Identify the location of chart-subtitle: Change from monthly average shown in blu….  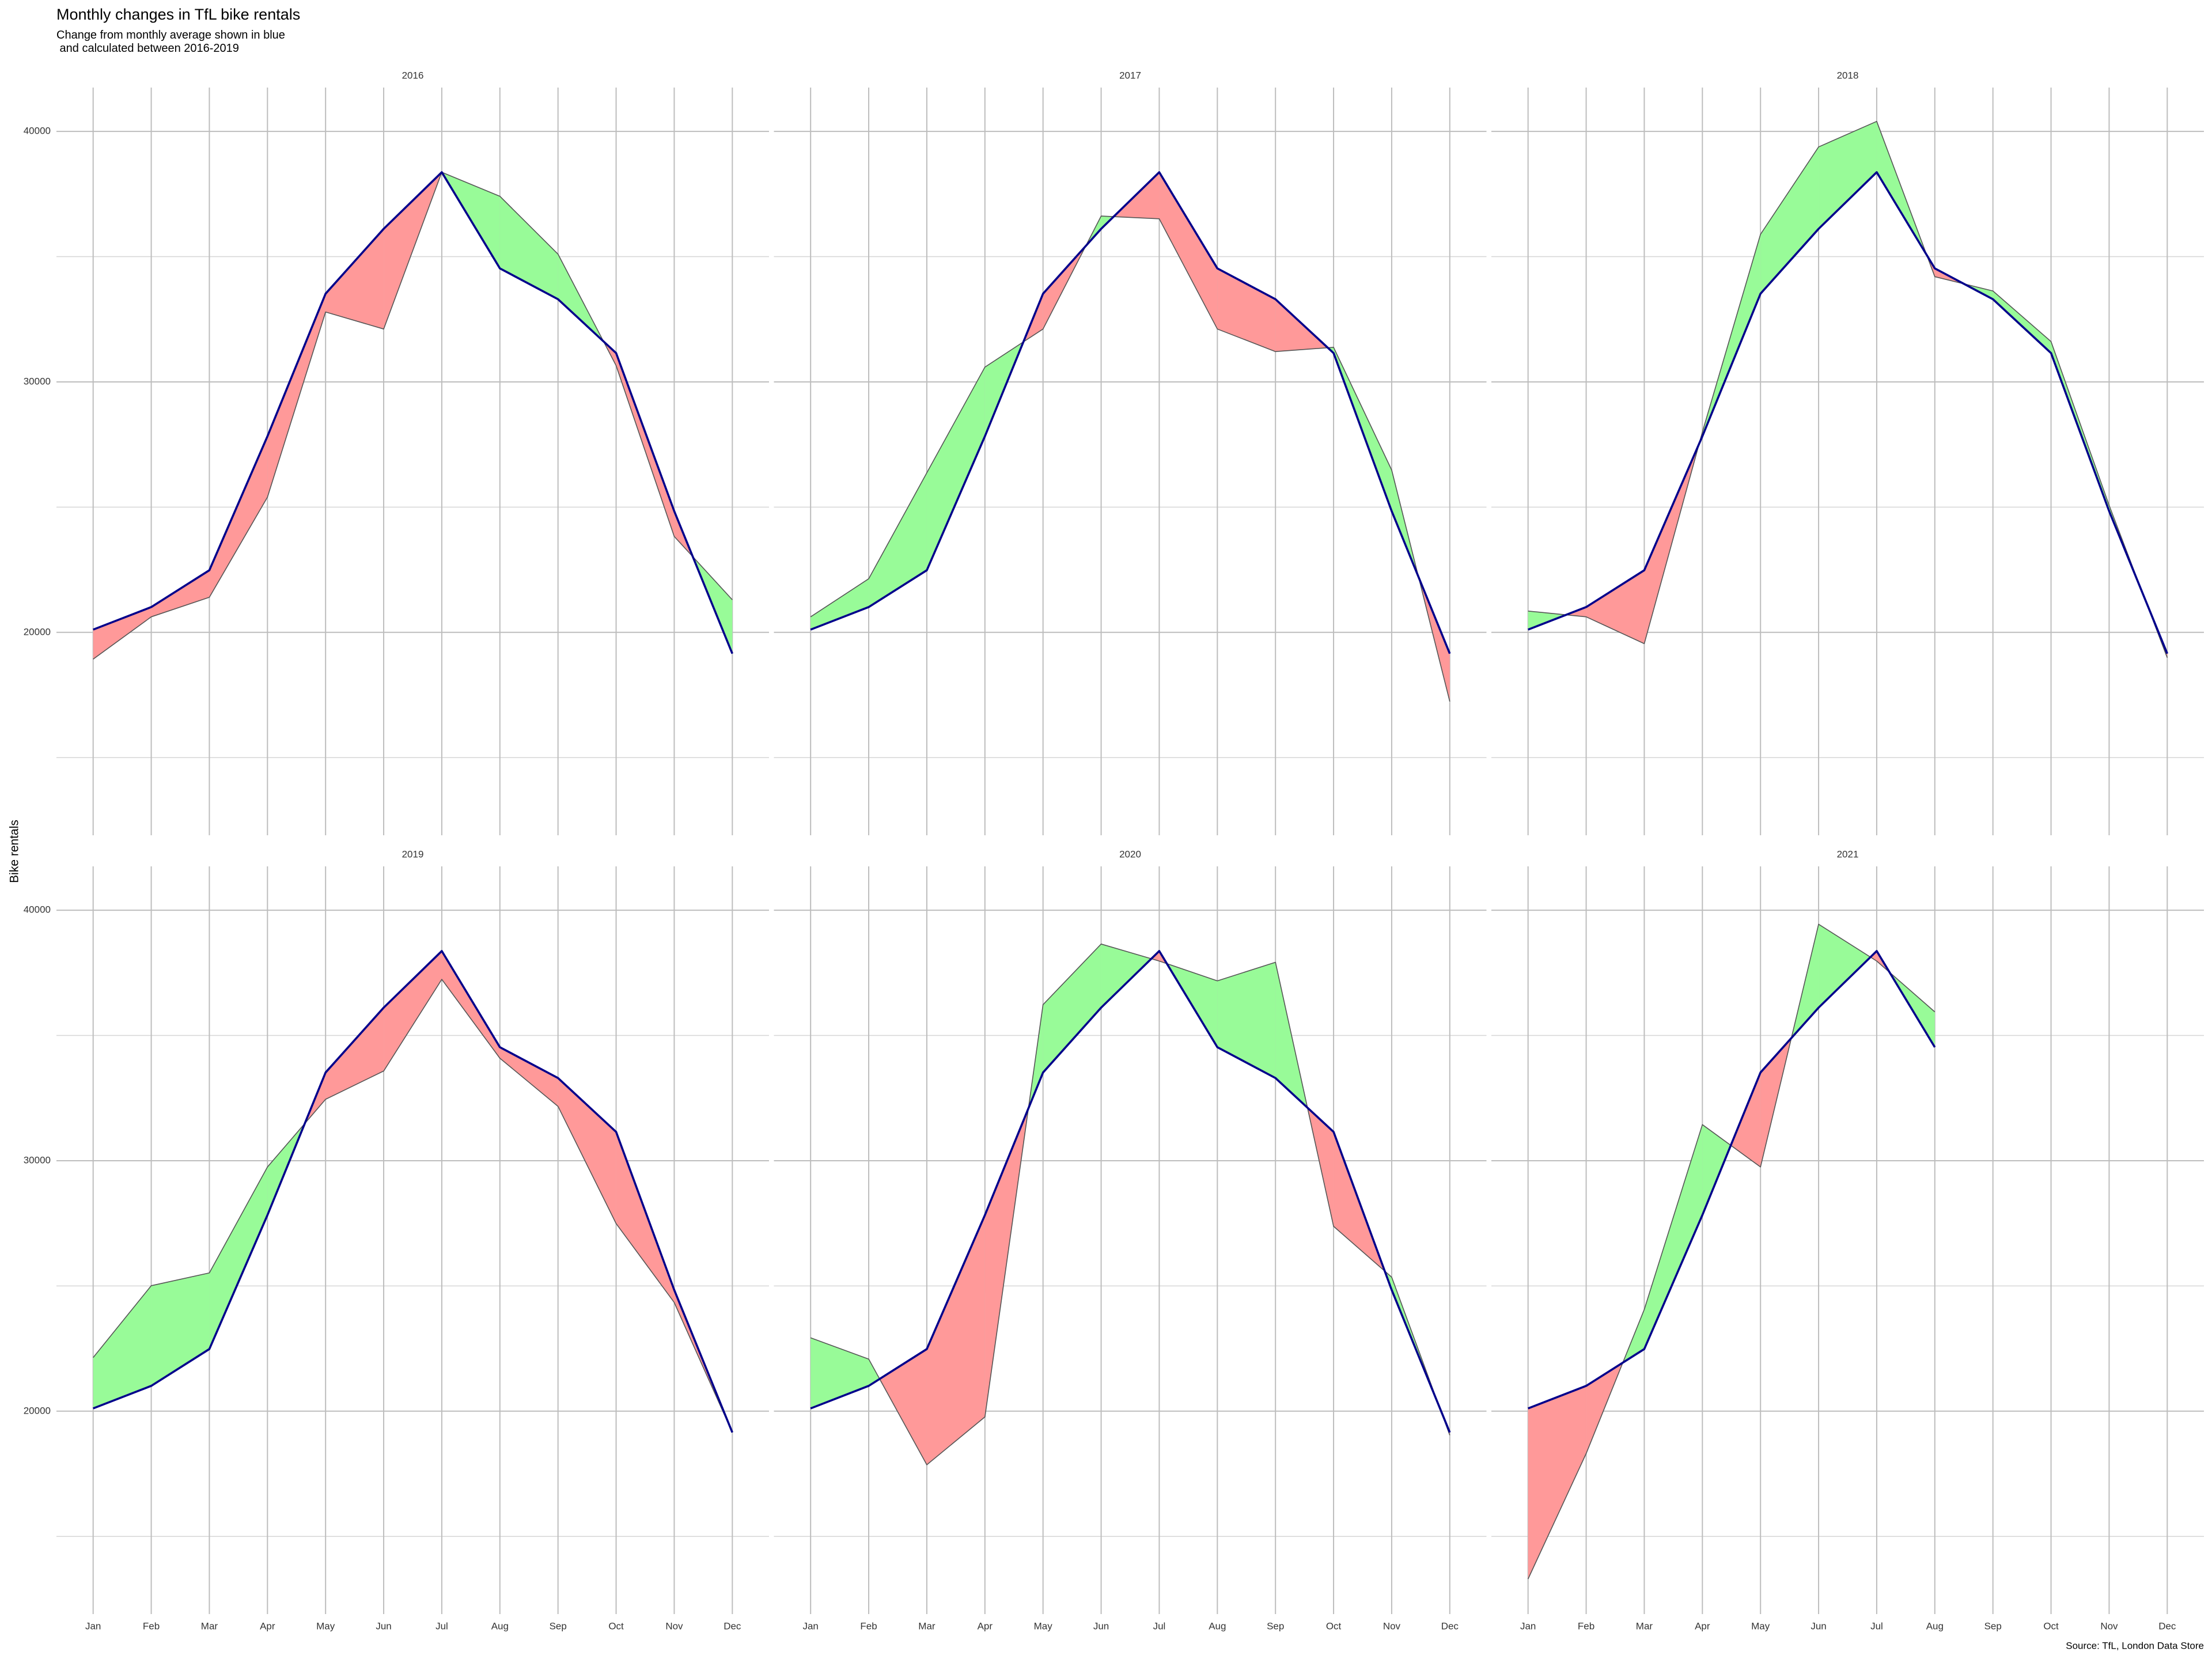
(170, 42).